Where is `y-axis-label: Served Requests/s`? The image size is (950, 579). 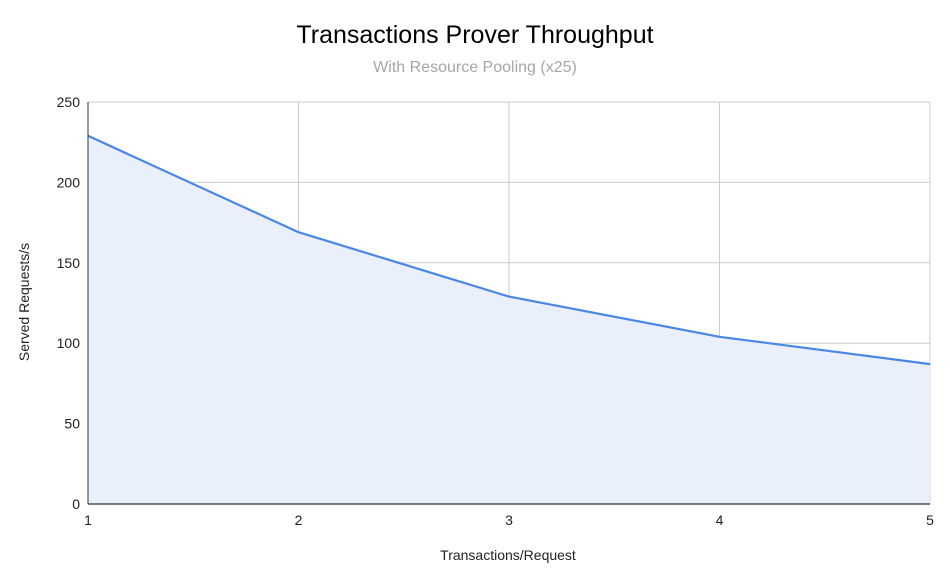
y-axis-label: Served Requests/s is located at coordinates (24, 302).